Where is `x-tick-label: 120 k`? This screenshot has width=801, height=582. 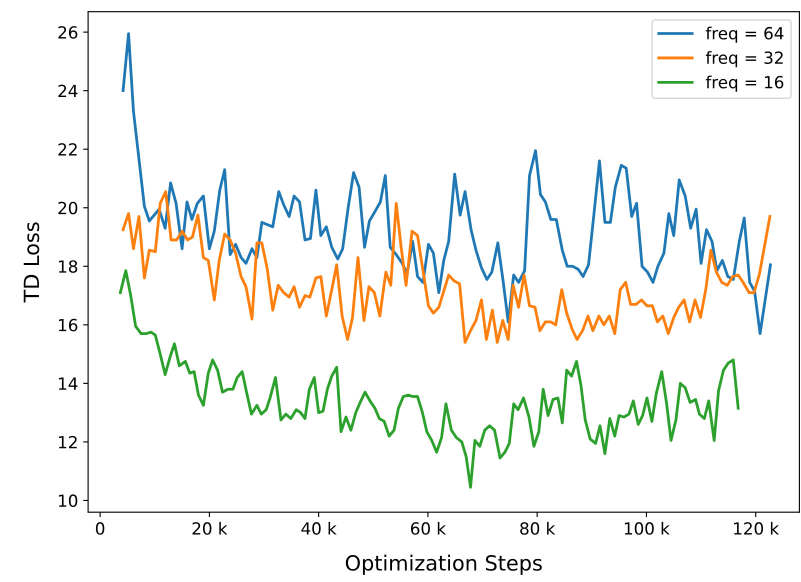
x-tick-label: 120 k is located at coordinates (757, 528).